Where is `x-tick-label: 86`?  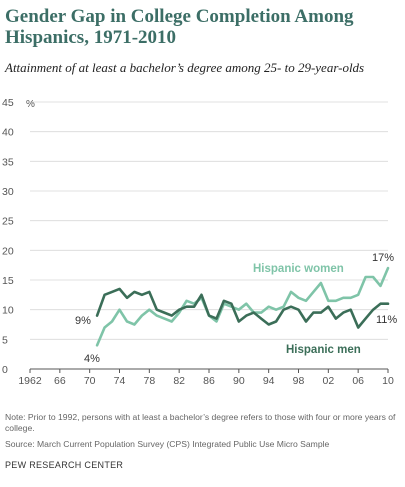
x-tick-label: 86 is located at coordinates (209, 381).